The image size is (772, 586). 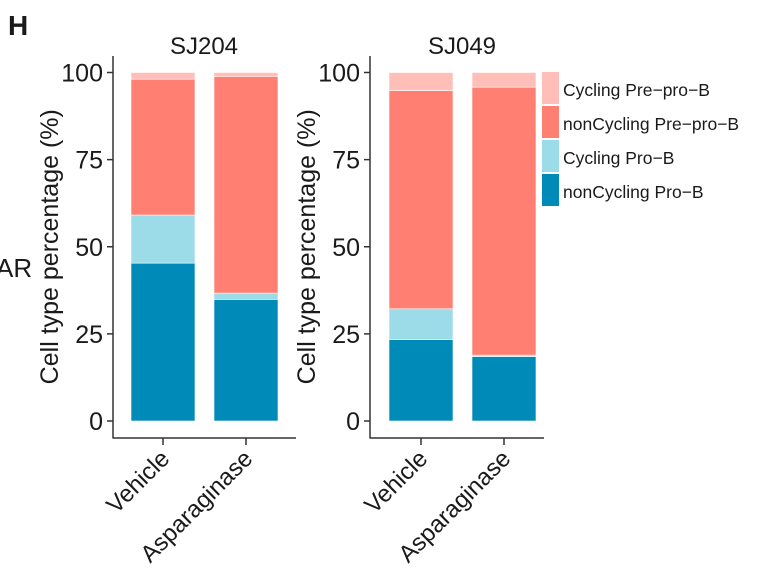 I want to click on chart-title: SJ049, so click(x=462, y=46).